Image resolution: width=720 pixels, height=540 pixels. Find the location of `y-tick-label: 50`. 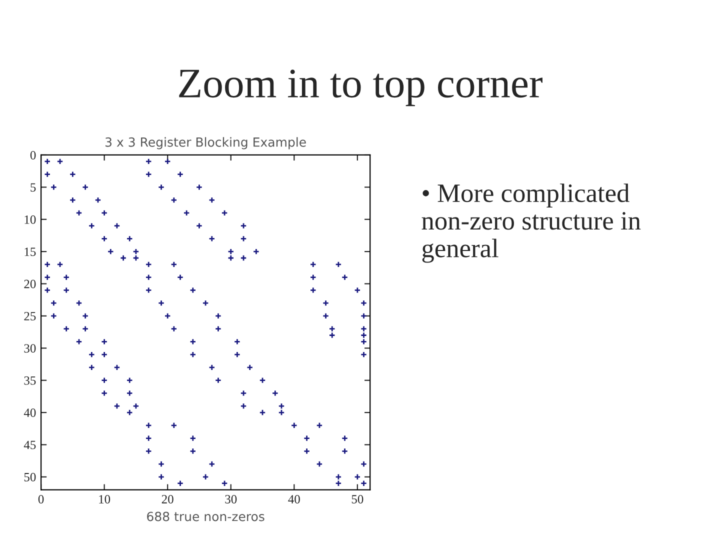

y-tick-label: 50 is located at coordinates (30, 477).